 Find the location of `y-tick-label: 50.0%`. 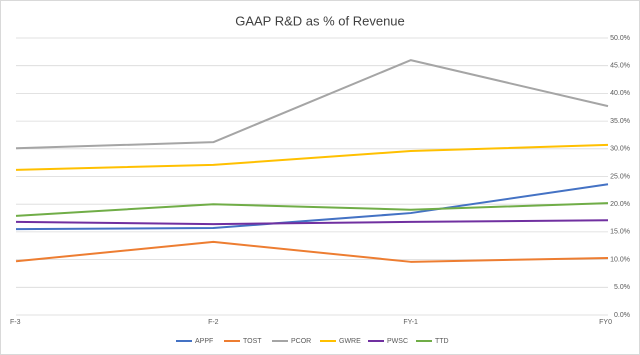

y-tick-label: 50.0% is located at coordinates (620, 38).